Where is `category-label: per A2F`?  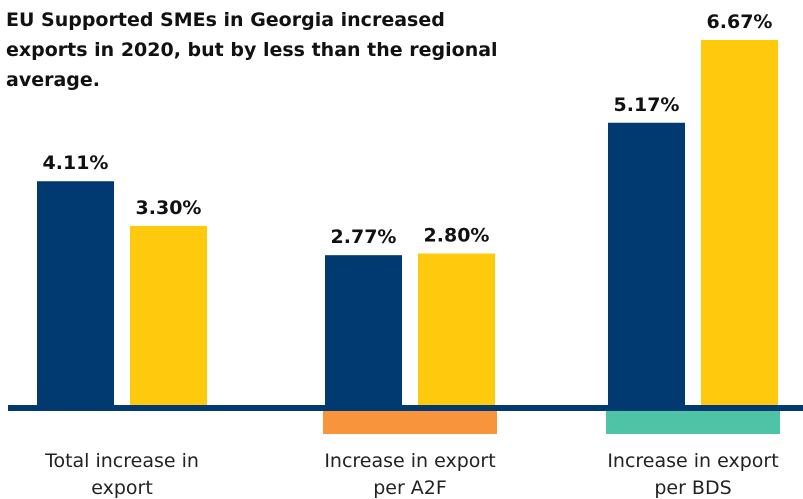
category-label: per A2F is located at coordinates (410, 488).